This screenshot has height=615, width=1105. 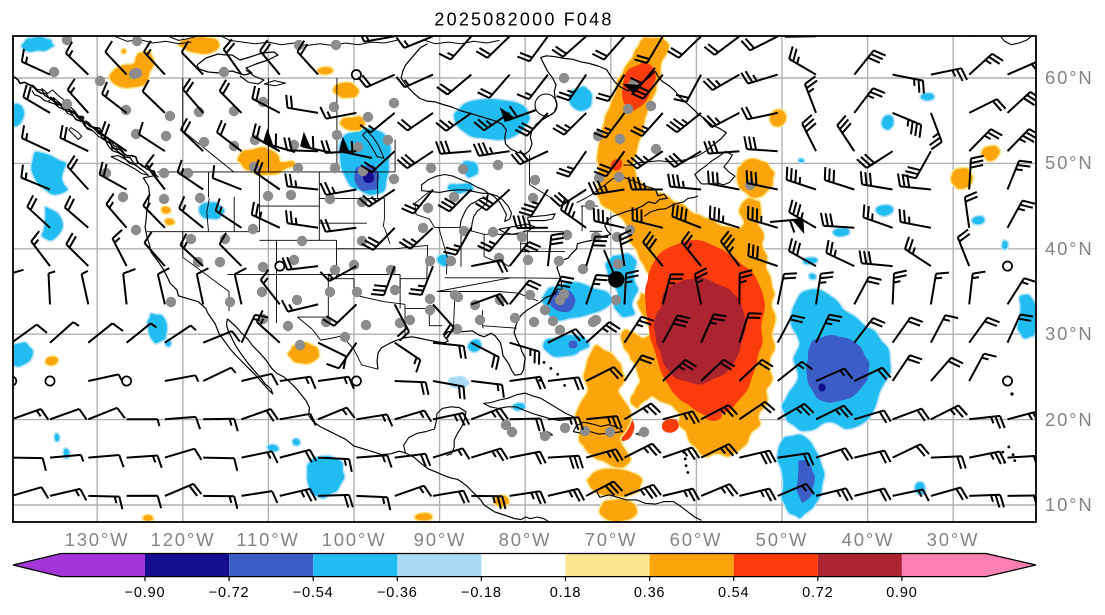 What do you see at coordinates (229, 593) in the screenshot?
I see `svg-text: −0.72` at bounding box center [229, 593].